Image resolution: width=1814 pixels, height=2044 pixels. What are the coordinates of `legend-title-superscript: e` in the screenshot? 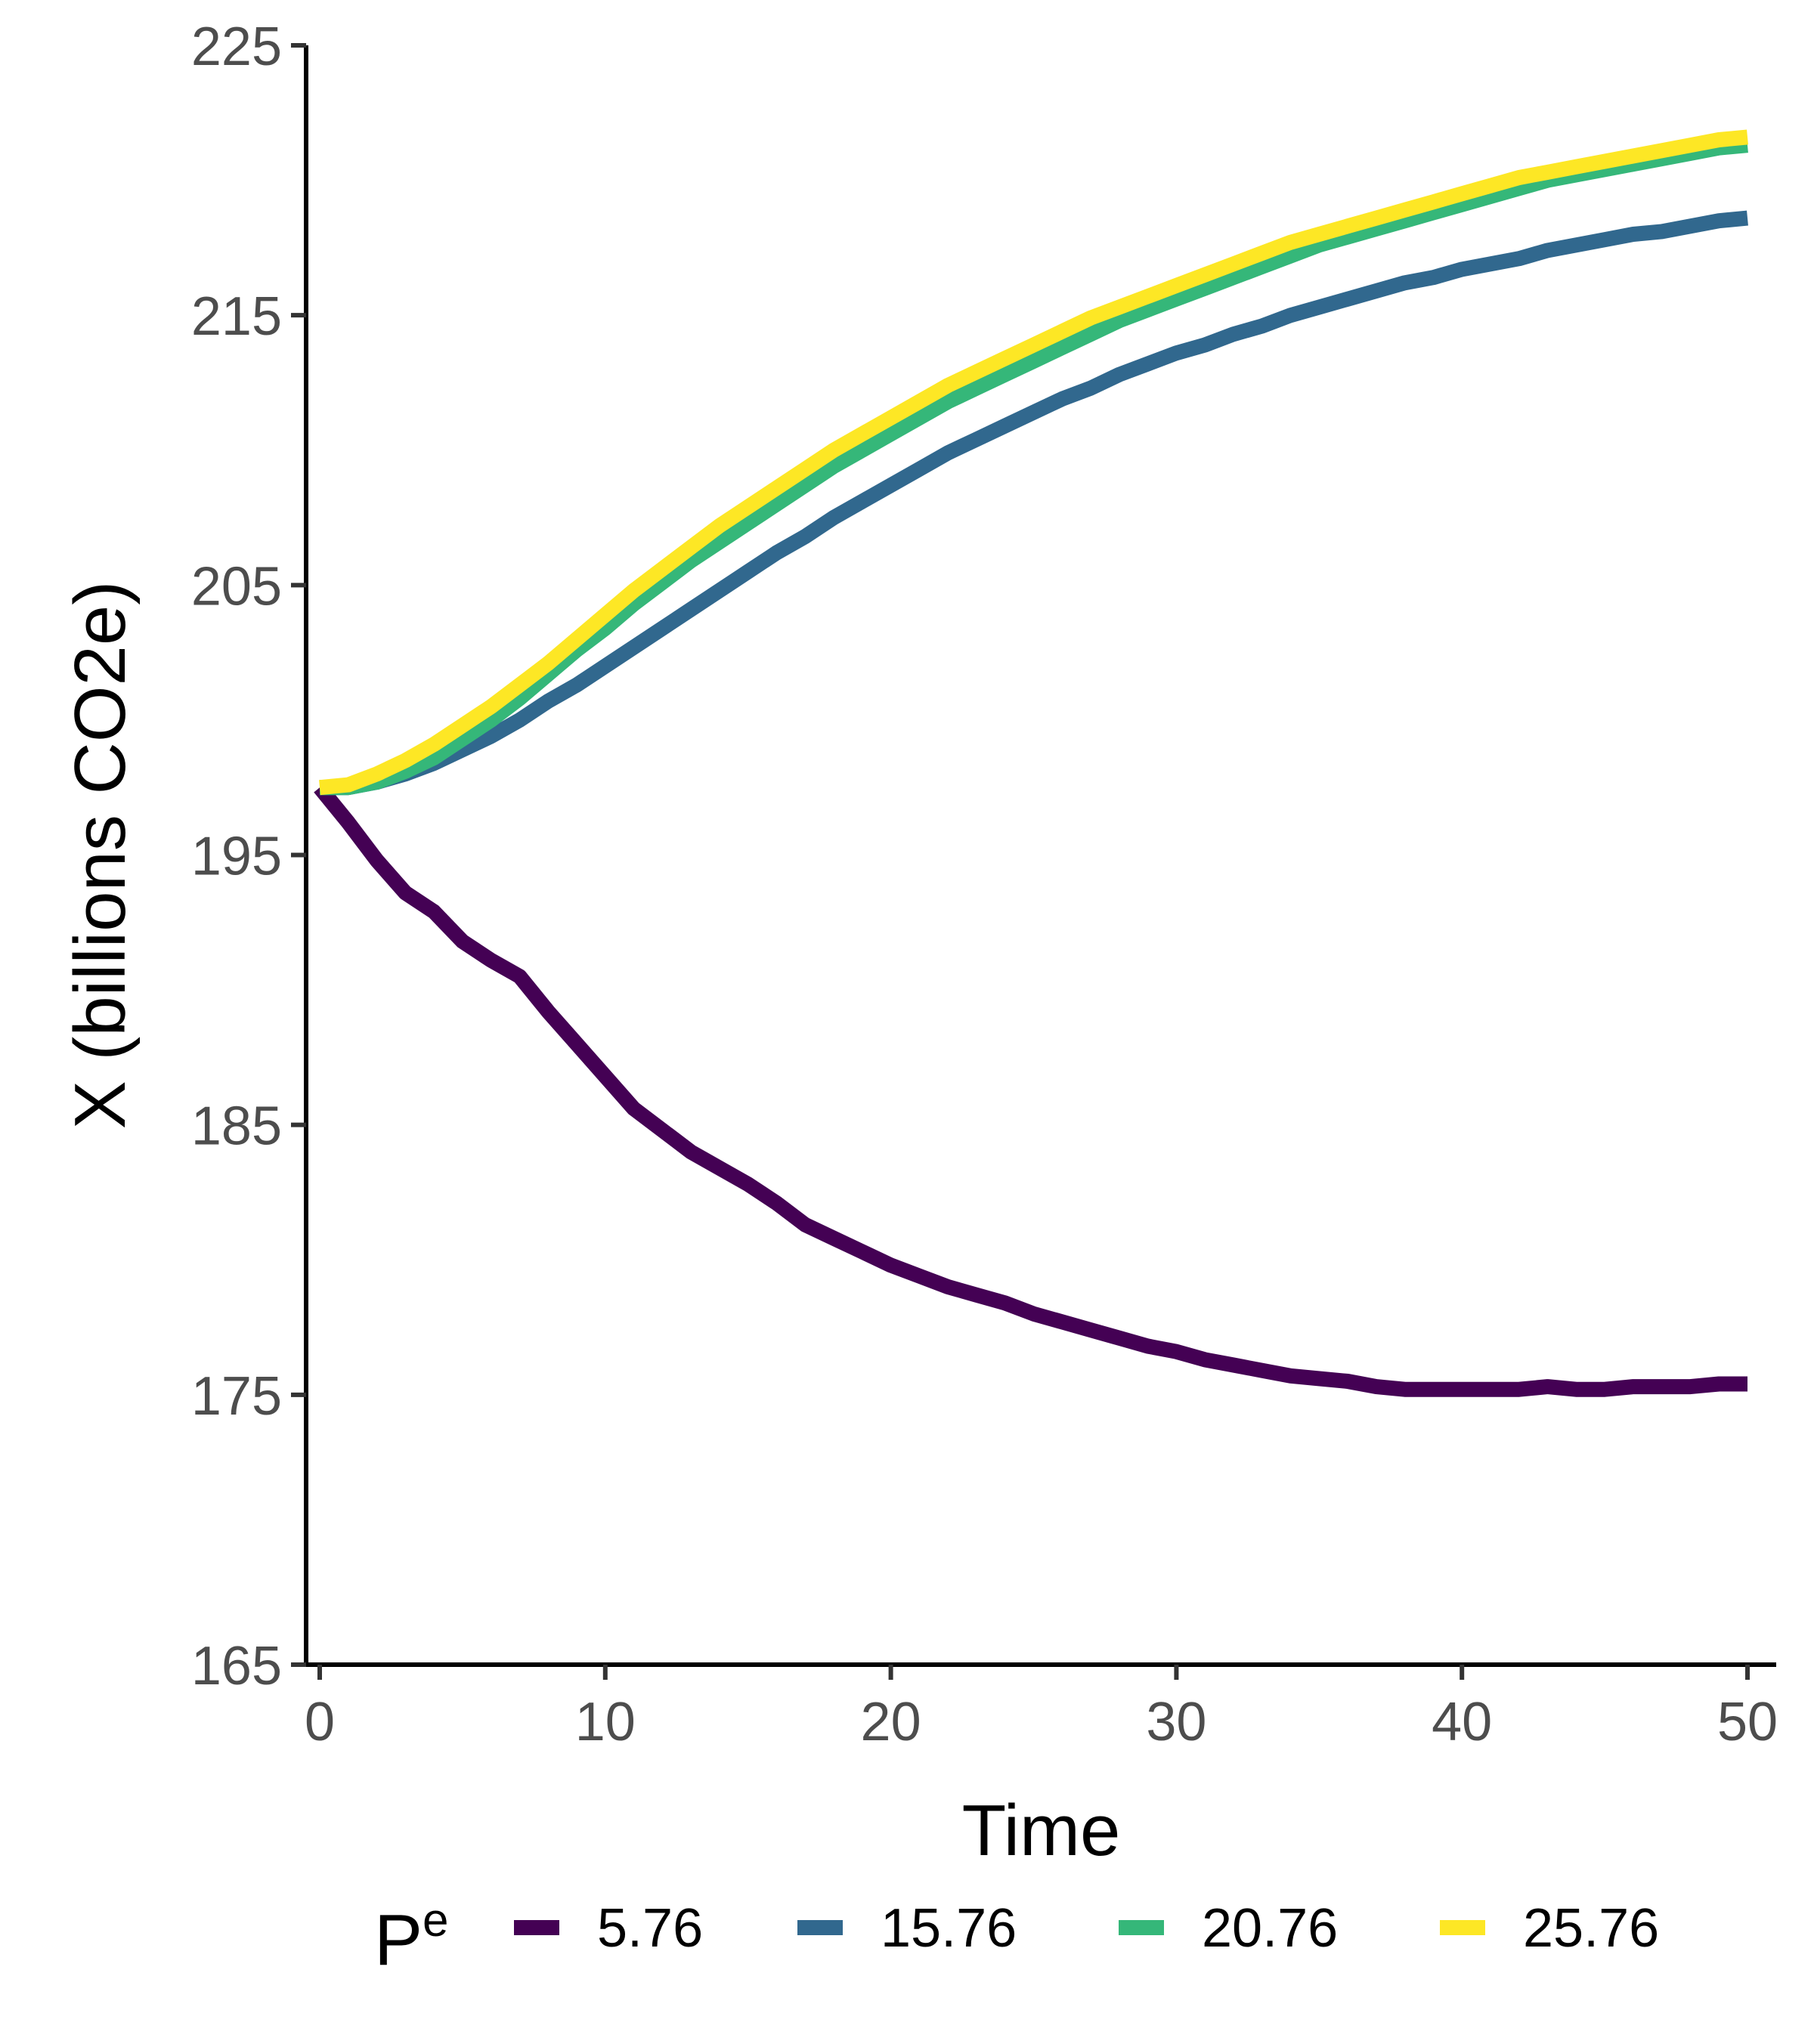 It's located at (435, 1920).